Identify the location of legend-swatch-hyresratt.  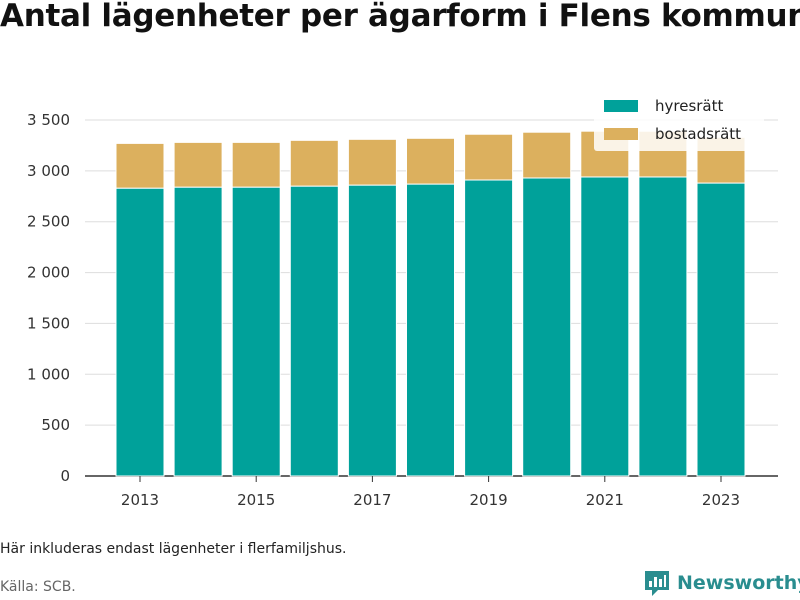
(621, 106).